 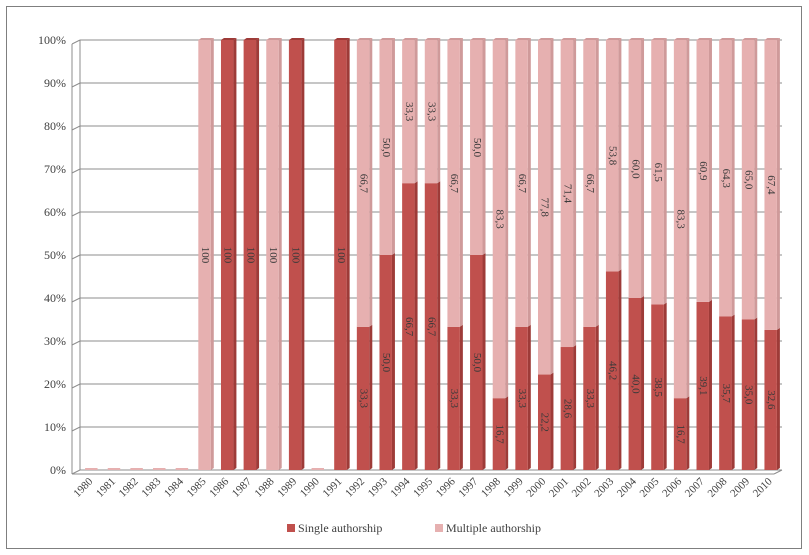 I want to click on y-tick-label: 0%, so click(x=58, y=470).